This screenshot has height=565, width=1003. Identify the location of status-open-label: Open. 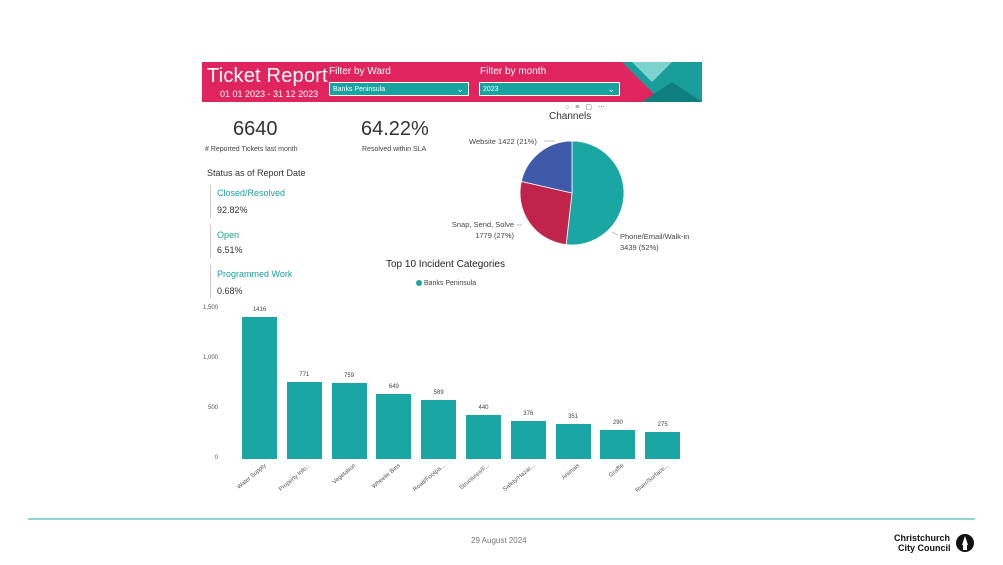
(228, 235).